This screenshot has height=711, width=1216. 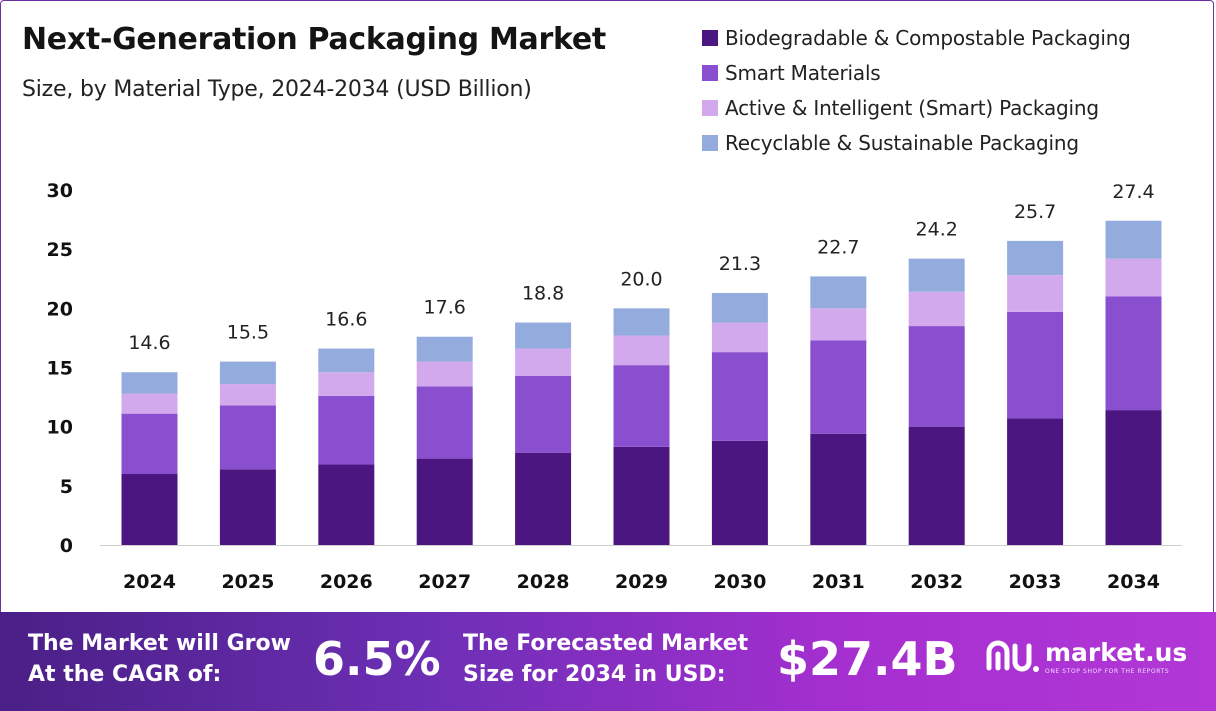 What do you see at coordinates (543, 294) in the screenshot?
I see `total-value-label: 18.8` at bounding box center [543, 294].